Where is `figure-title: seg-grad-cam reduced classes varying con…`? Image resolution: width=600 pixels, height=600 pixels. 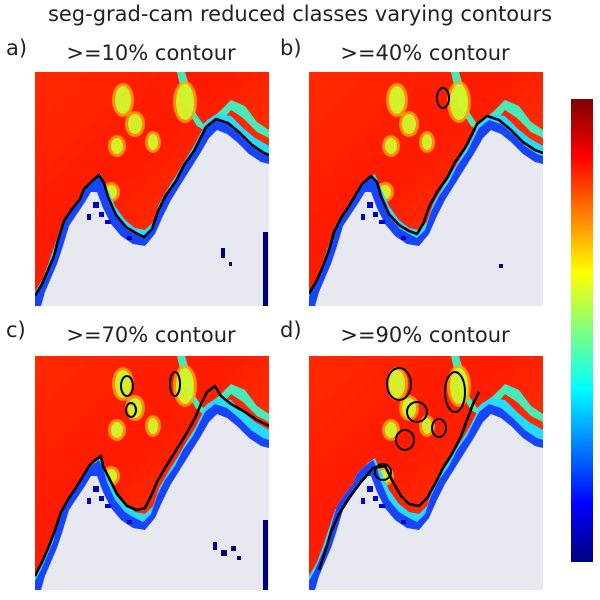
figure-title: seg-grad-cam reduced classes varying con… is located at coordinates (300, 14).